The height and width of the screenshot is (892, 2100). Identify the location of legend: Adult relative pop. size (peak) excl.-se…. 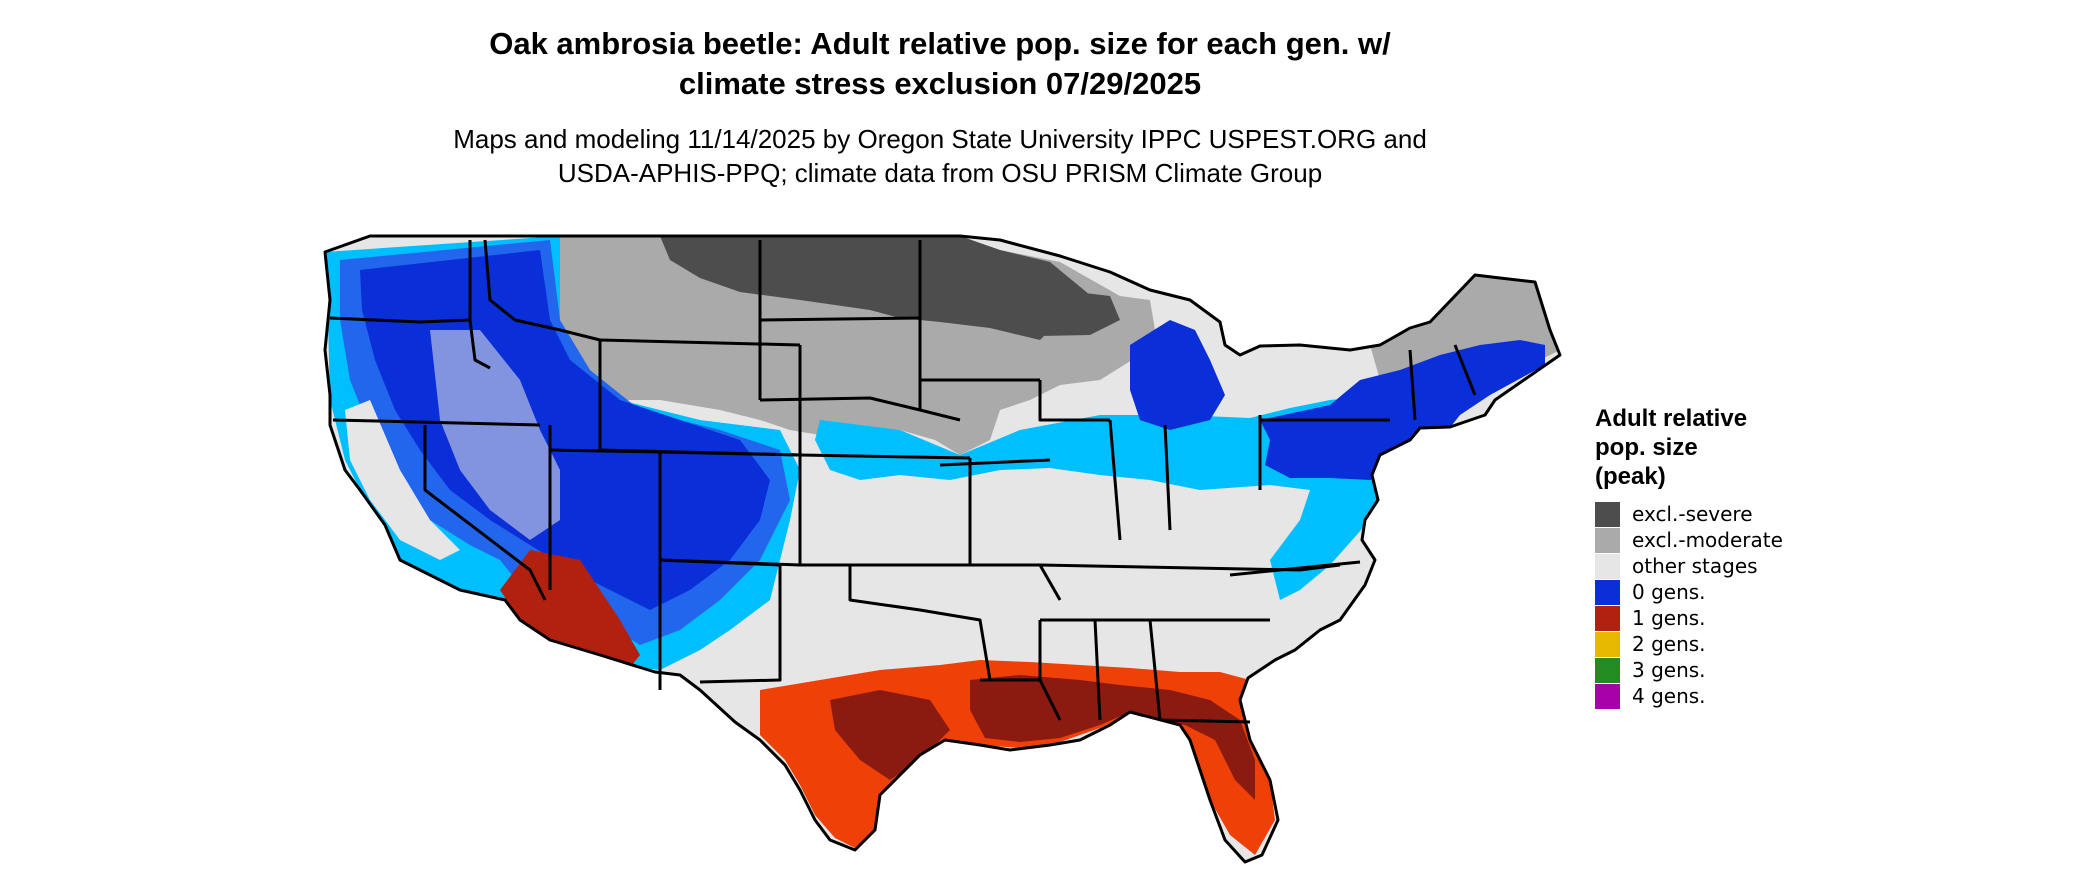
(1689, 556).